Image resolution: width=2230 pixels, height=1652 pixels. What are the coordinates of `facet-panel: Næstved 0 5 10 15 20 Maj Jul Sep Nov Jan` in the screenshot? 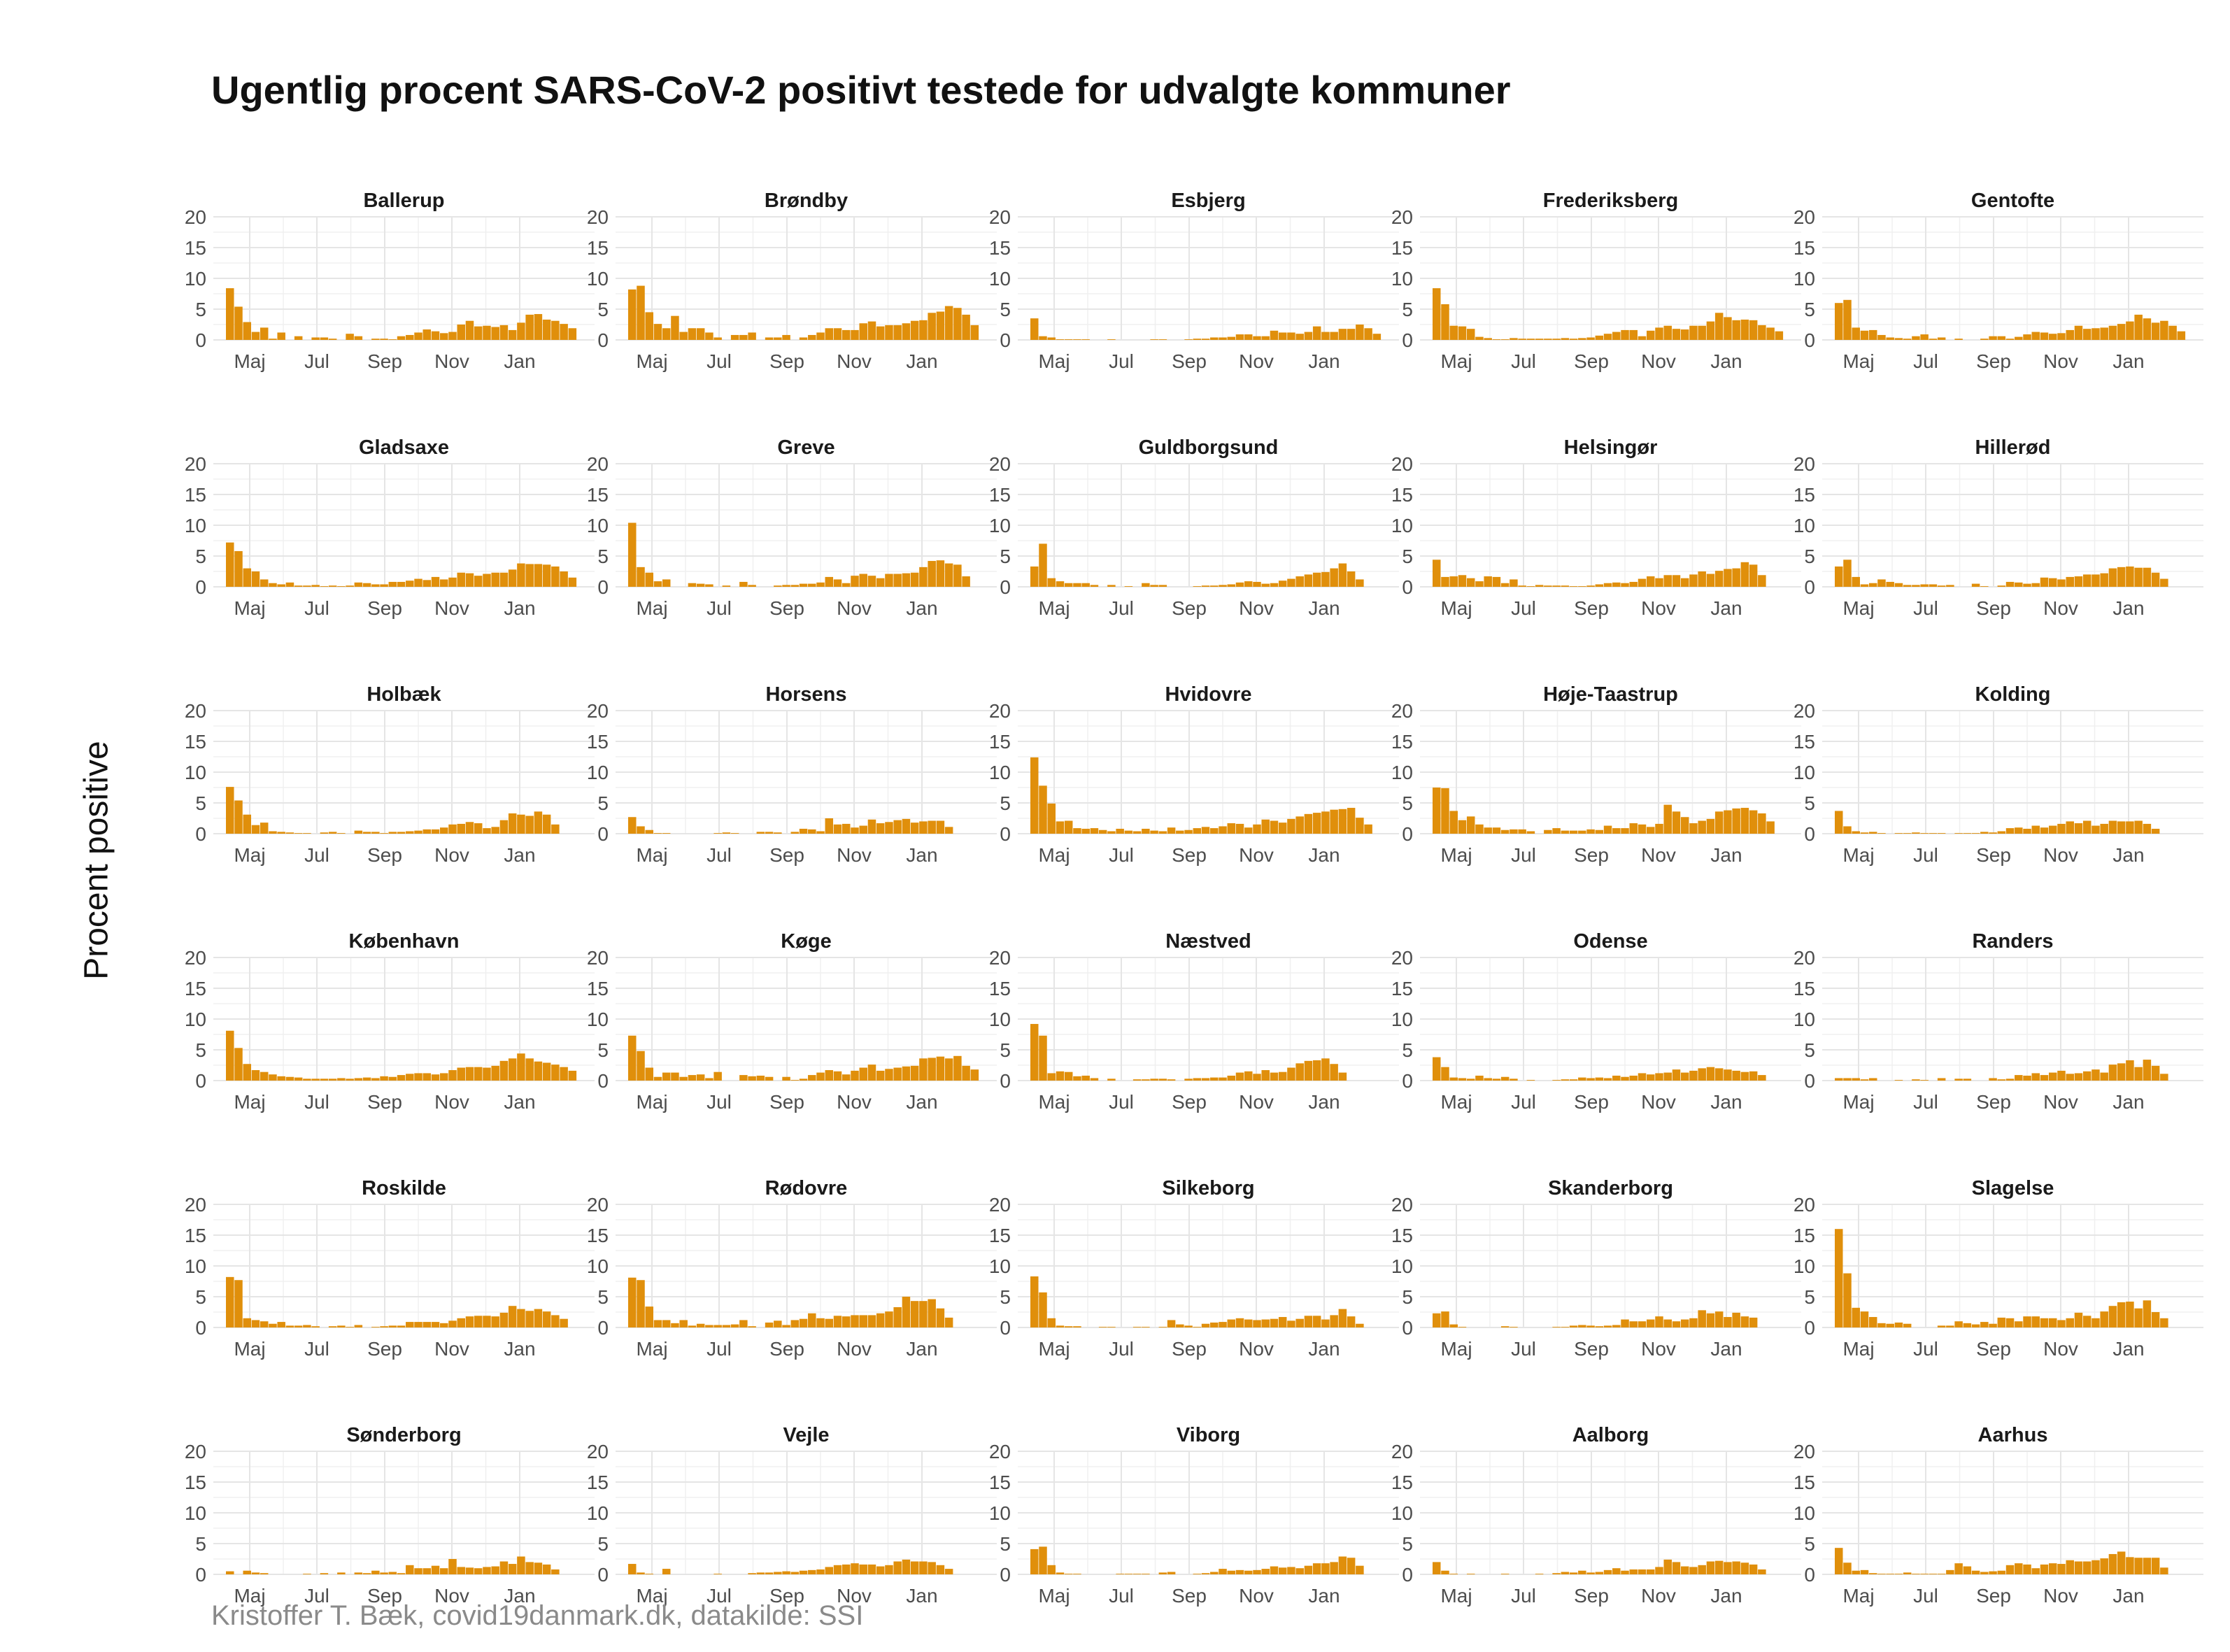 It's located at (1194, 1021).